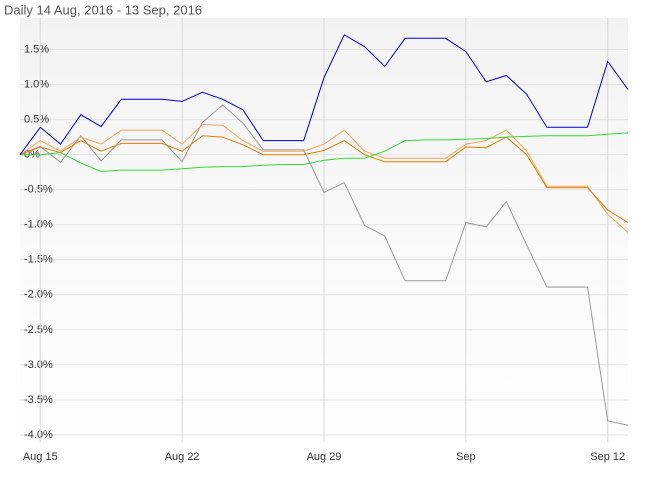  Describe the element at coordinates (36, 49) in the screenshot. I see `y-tick-label: 1.5%` at that location.